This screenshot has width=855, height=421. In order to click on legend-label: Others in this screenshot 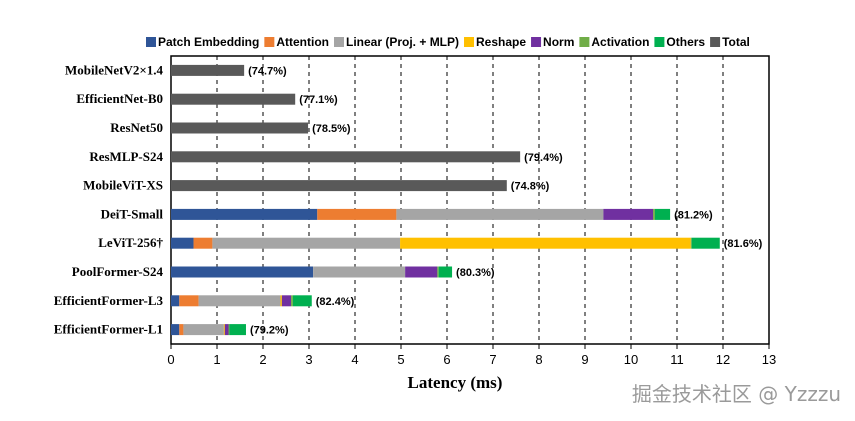, I will do `click(685, 42)`.